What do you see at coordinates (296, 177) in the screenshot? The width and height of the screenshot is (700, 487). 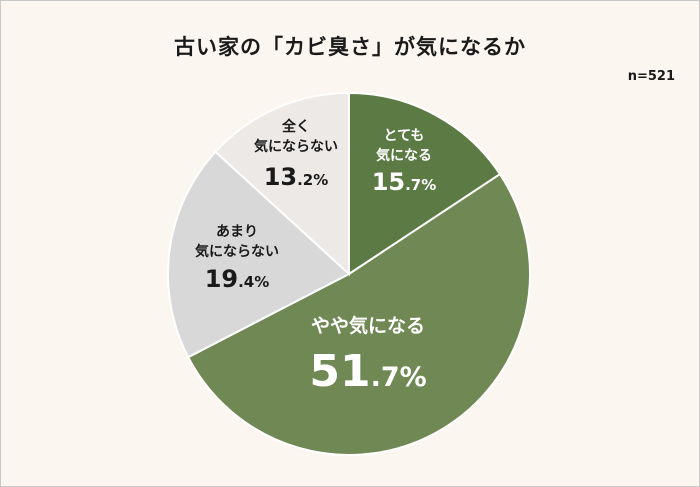 I see `slice-value-3: 13.2%` at bounding box center [296, 177].